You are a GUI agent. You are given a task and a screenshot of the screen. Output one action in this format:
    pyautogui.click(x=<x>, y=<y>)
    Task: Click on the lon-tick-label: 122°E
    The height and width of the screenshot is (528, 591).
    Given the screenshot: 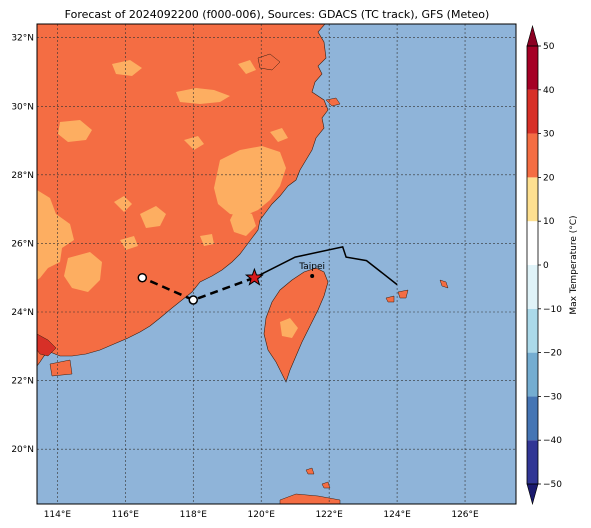 What is the action you would take?
    pyautogui.click(x=329, y=515)
    